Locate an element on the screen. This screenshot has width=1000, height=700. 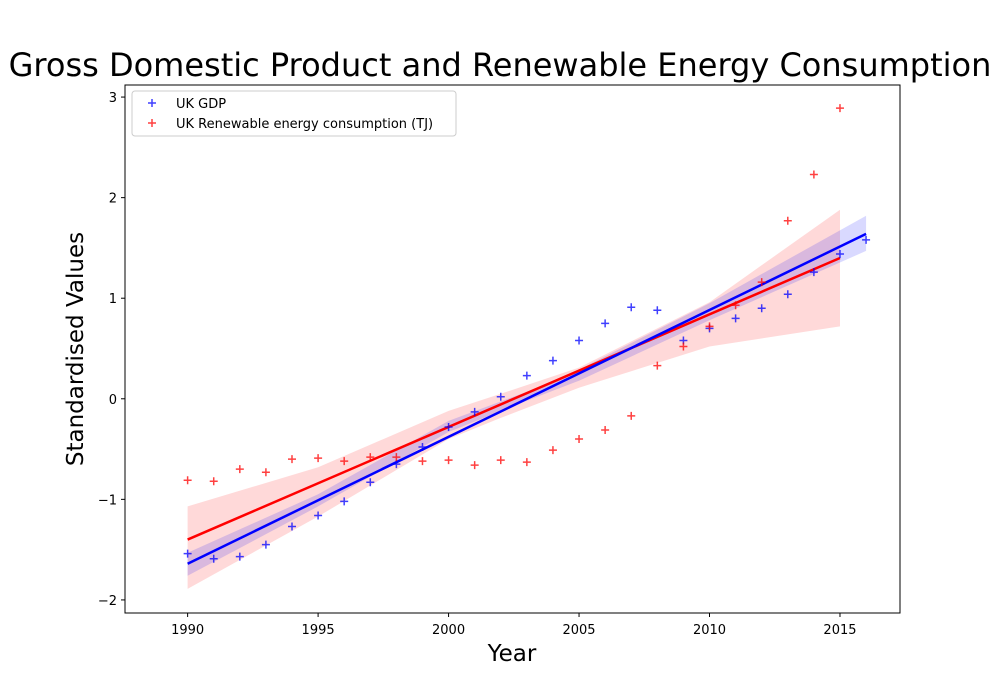
y-tick-label: 2 is located at coordinates (113, 199).